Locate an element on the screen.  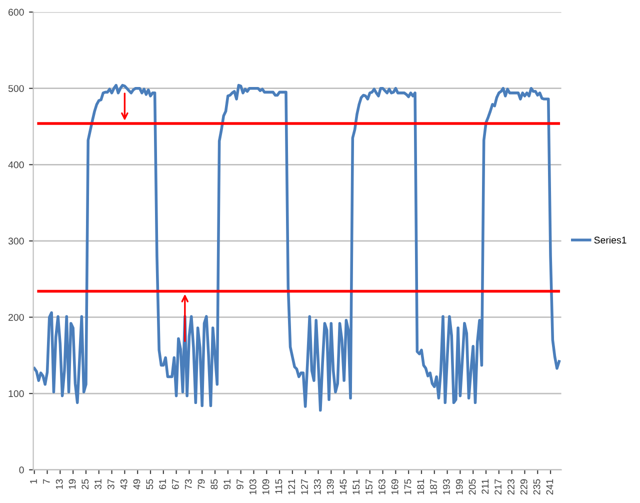
x-tick-label: 217 is located at coordinates (498, 487).